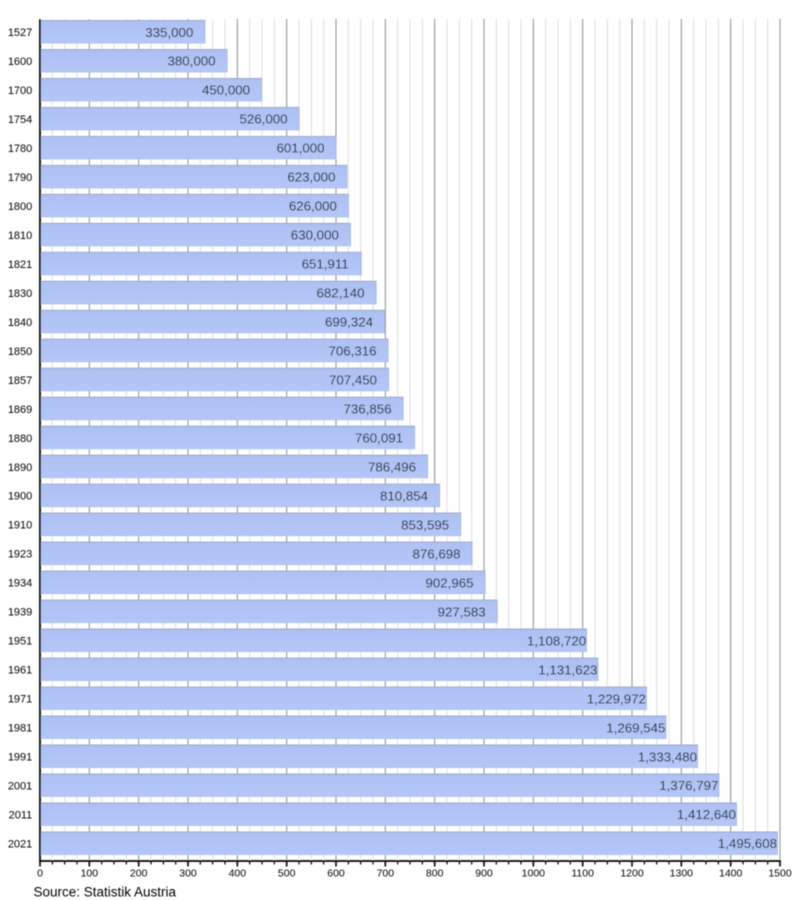 The image size is (800, 900). What do you see at coordinates (139, 874) in the screenshot?
I see `svg-text: 200` at bounding box center [139, 874].